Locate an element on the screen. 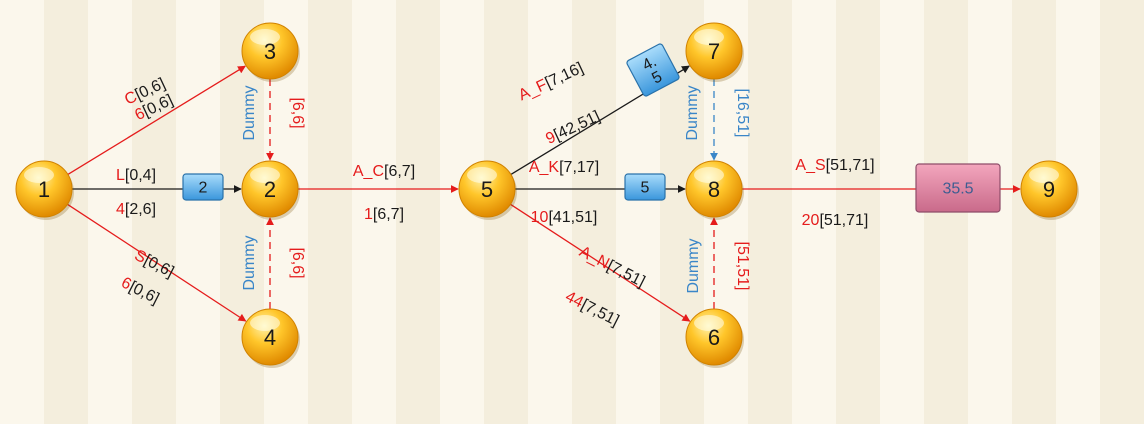 The height and width of the screenshot is (424, 1144). node-label: 2 is located at coordinates (270, 189).